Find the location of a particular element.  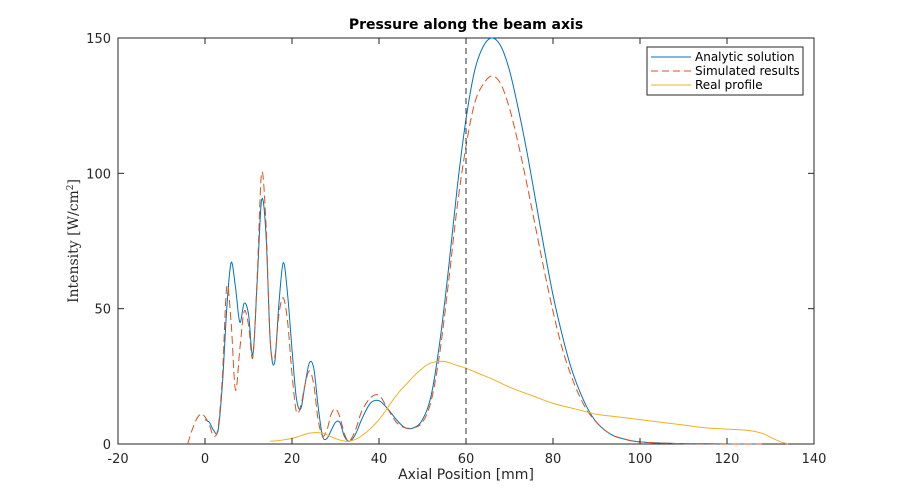

y-axis-label-suffix: ] is located at coordinates (74, 181).